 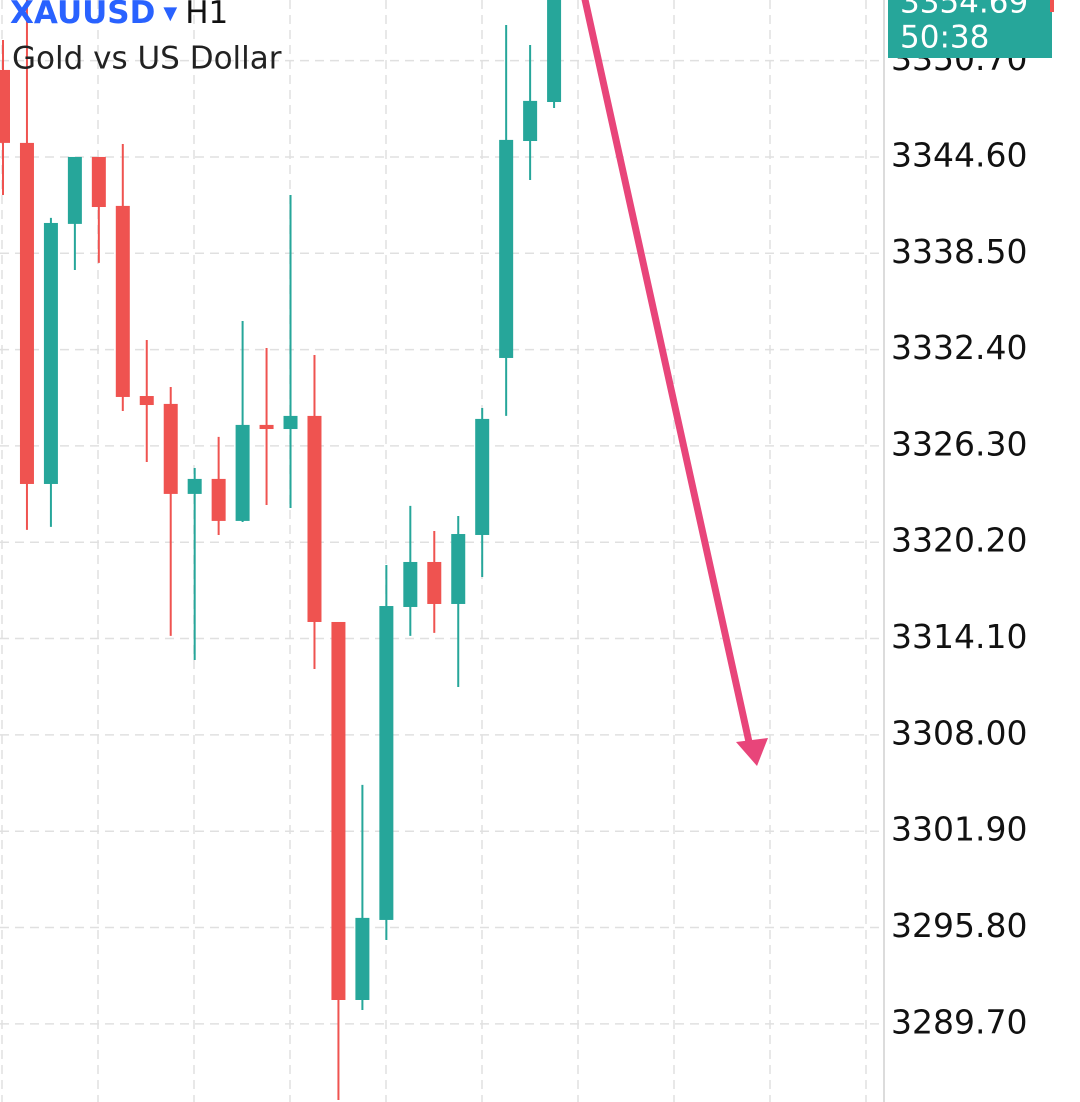 I want to click on y-tick-label: 3320.20, so click(x=959, y=540).